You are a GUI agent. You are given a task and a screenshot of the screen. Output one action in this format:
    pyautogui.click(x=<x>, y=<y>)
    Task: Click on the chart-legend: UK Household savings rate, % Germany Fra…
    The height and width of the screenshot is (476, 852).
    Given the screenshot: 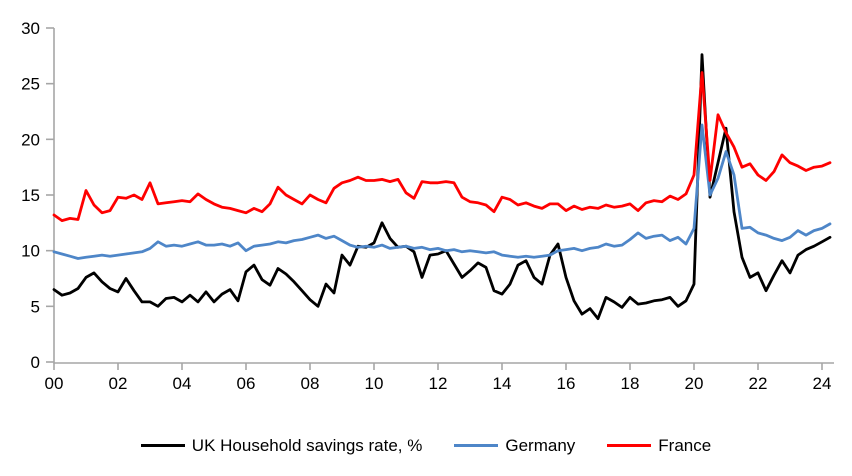 What is the action you would take?
    pyautogui.click(x=426, y=445)
    